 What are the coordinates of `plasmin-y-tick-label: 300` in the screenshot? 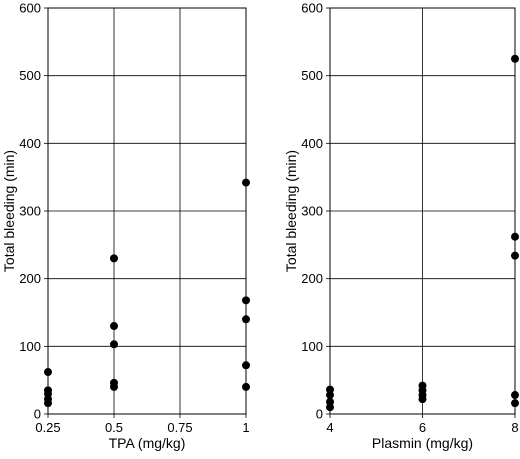 It's located at (312, 211).